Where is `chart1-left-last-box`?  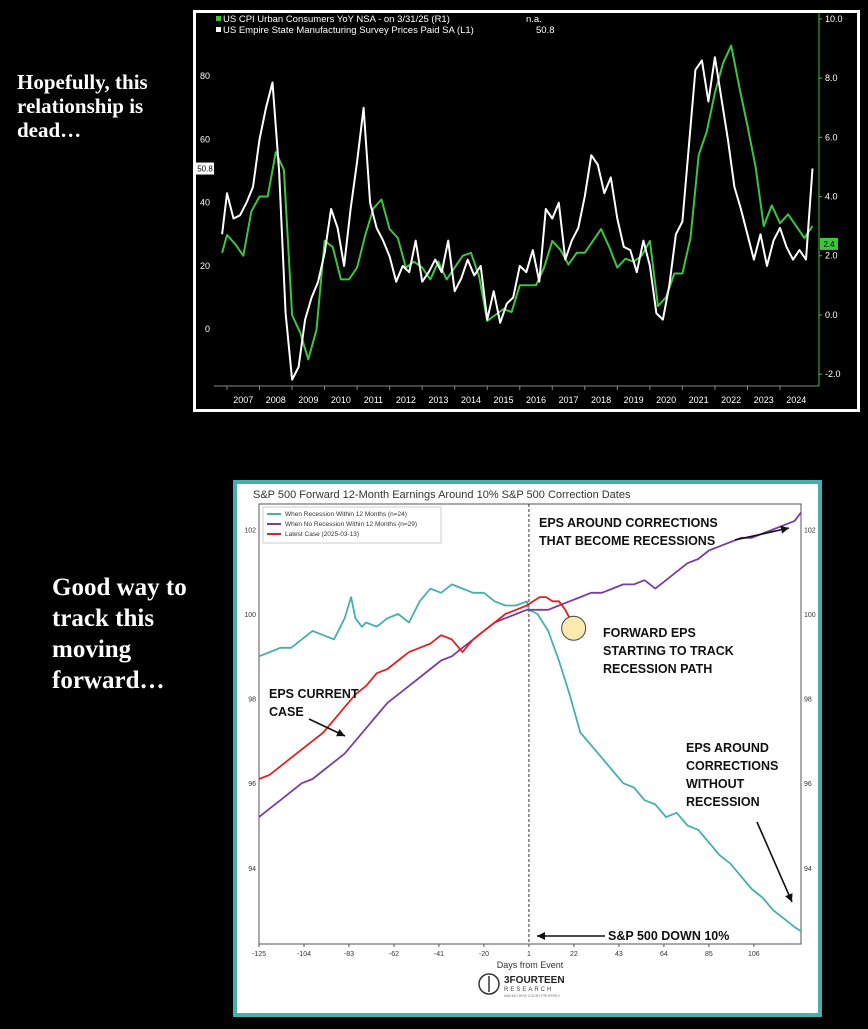
chart1-left-last-box is located at coordinates (205, 168).